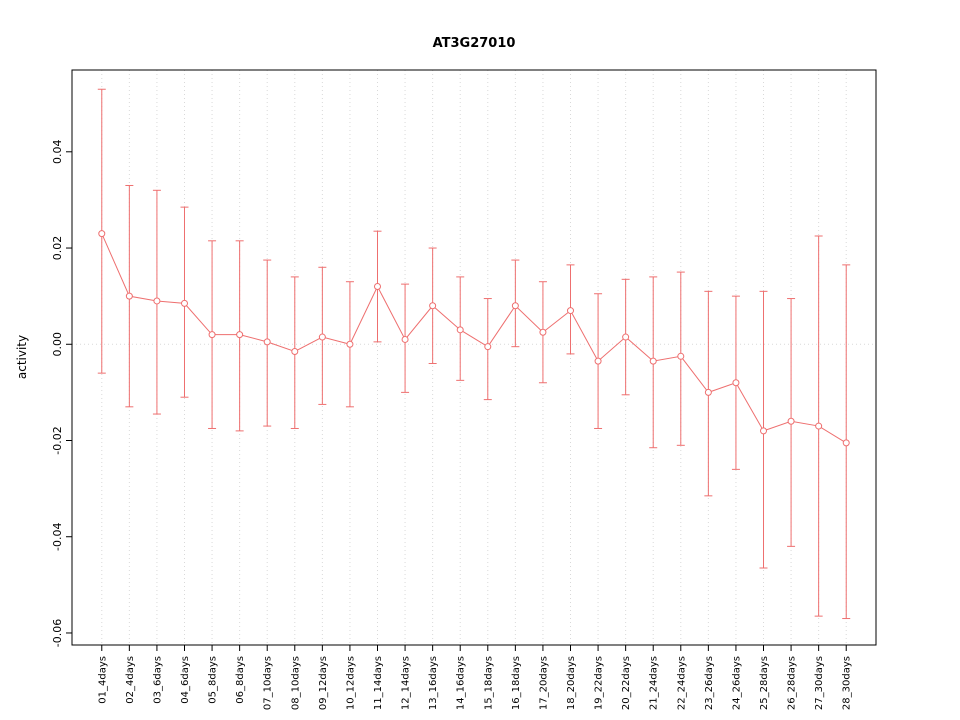 The image size is (960, 720). I want to click on x-tick-label: 11_14days, so click(378, 683).